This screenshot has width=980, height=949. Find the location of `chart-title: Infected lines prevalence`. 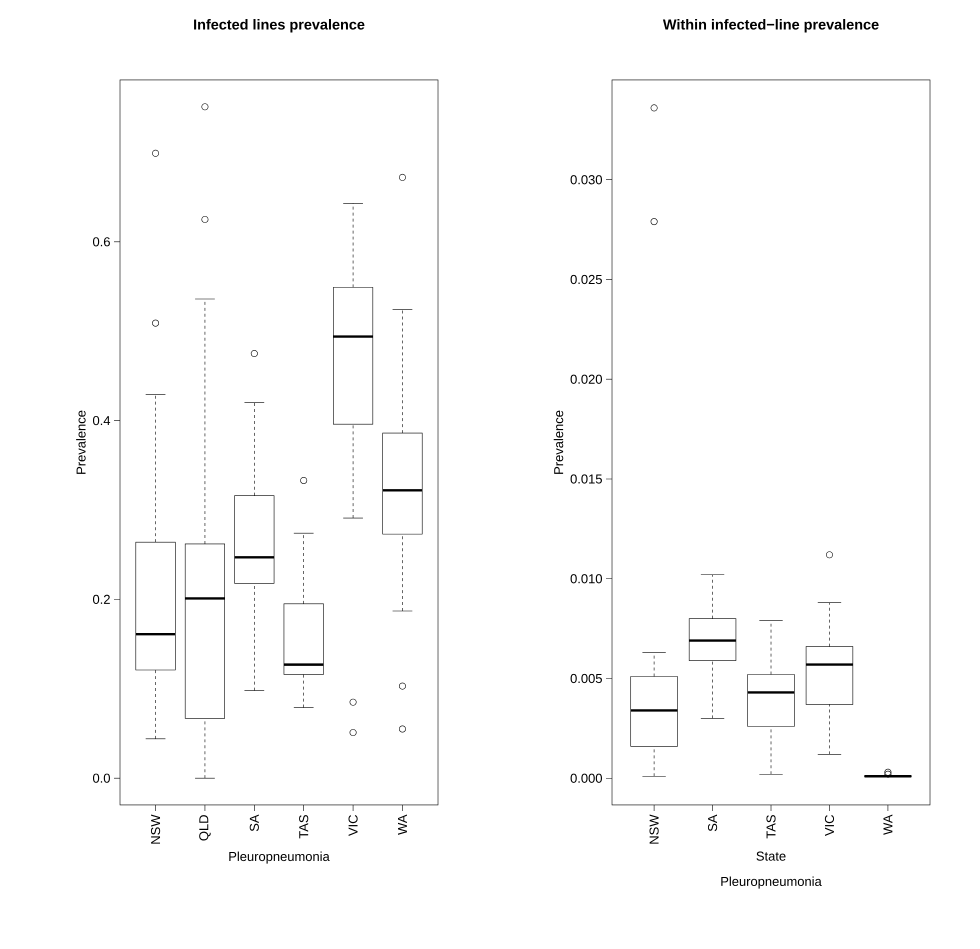

chart-title: Infected lines prevalence is located at coordinates (279, 25).